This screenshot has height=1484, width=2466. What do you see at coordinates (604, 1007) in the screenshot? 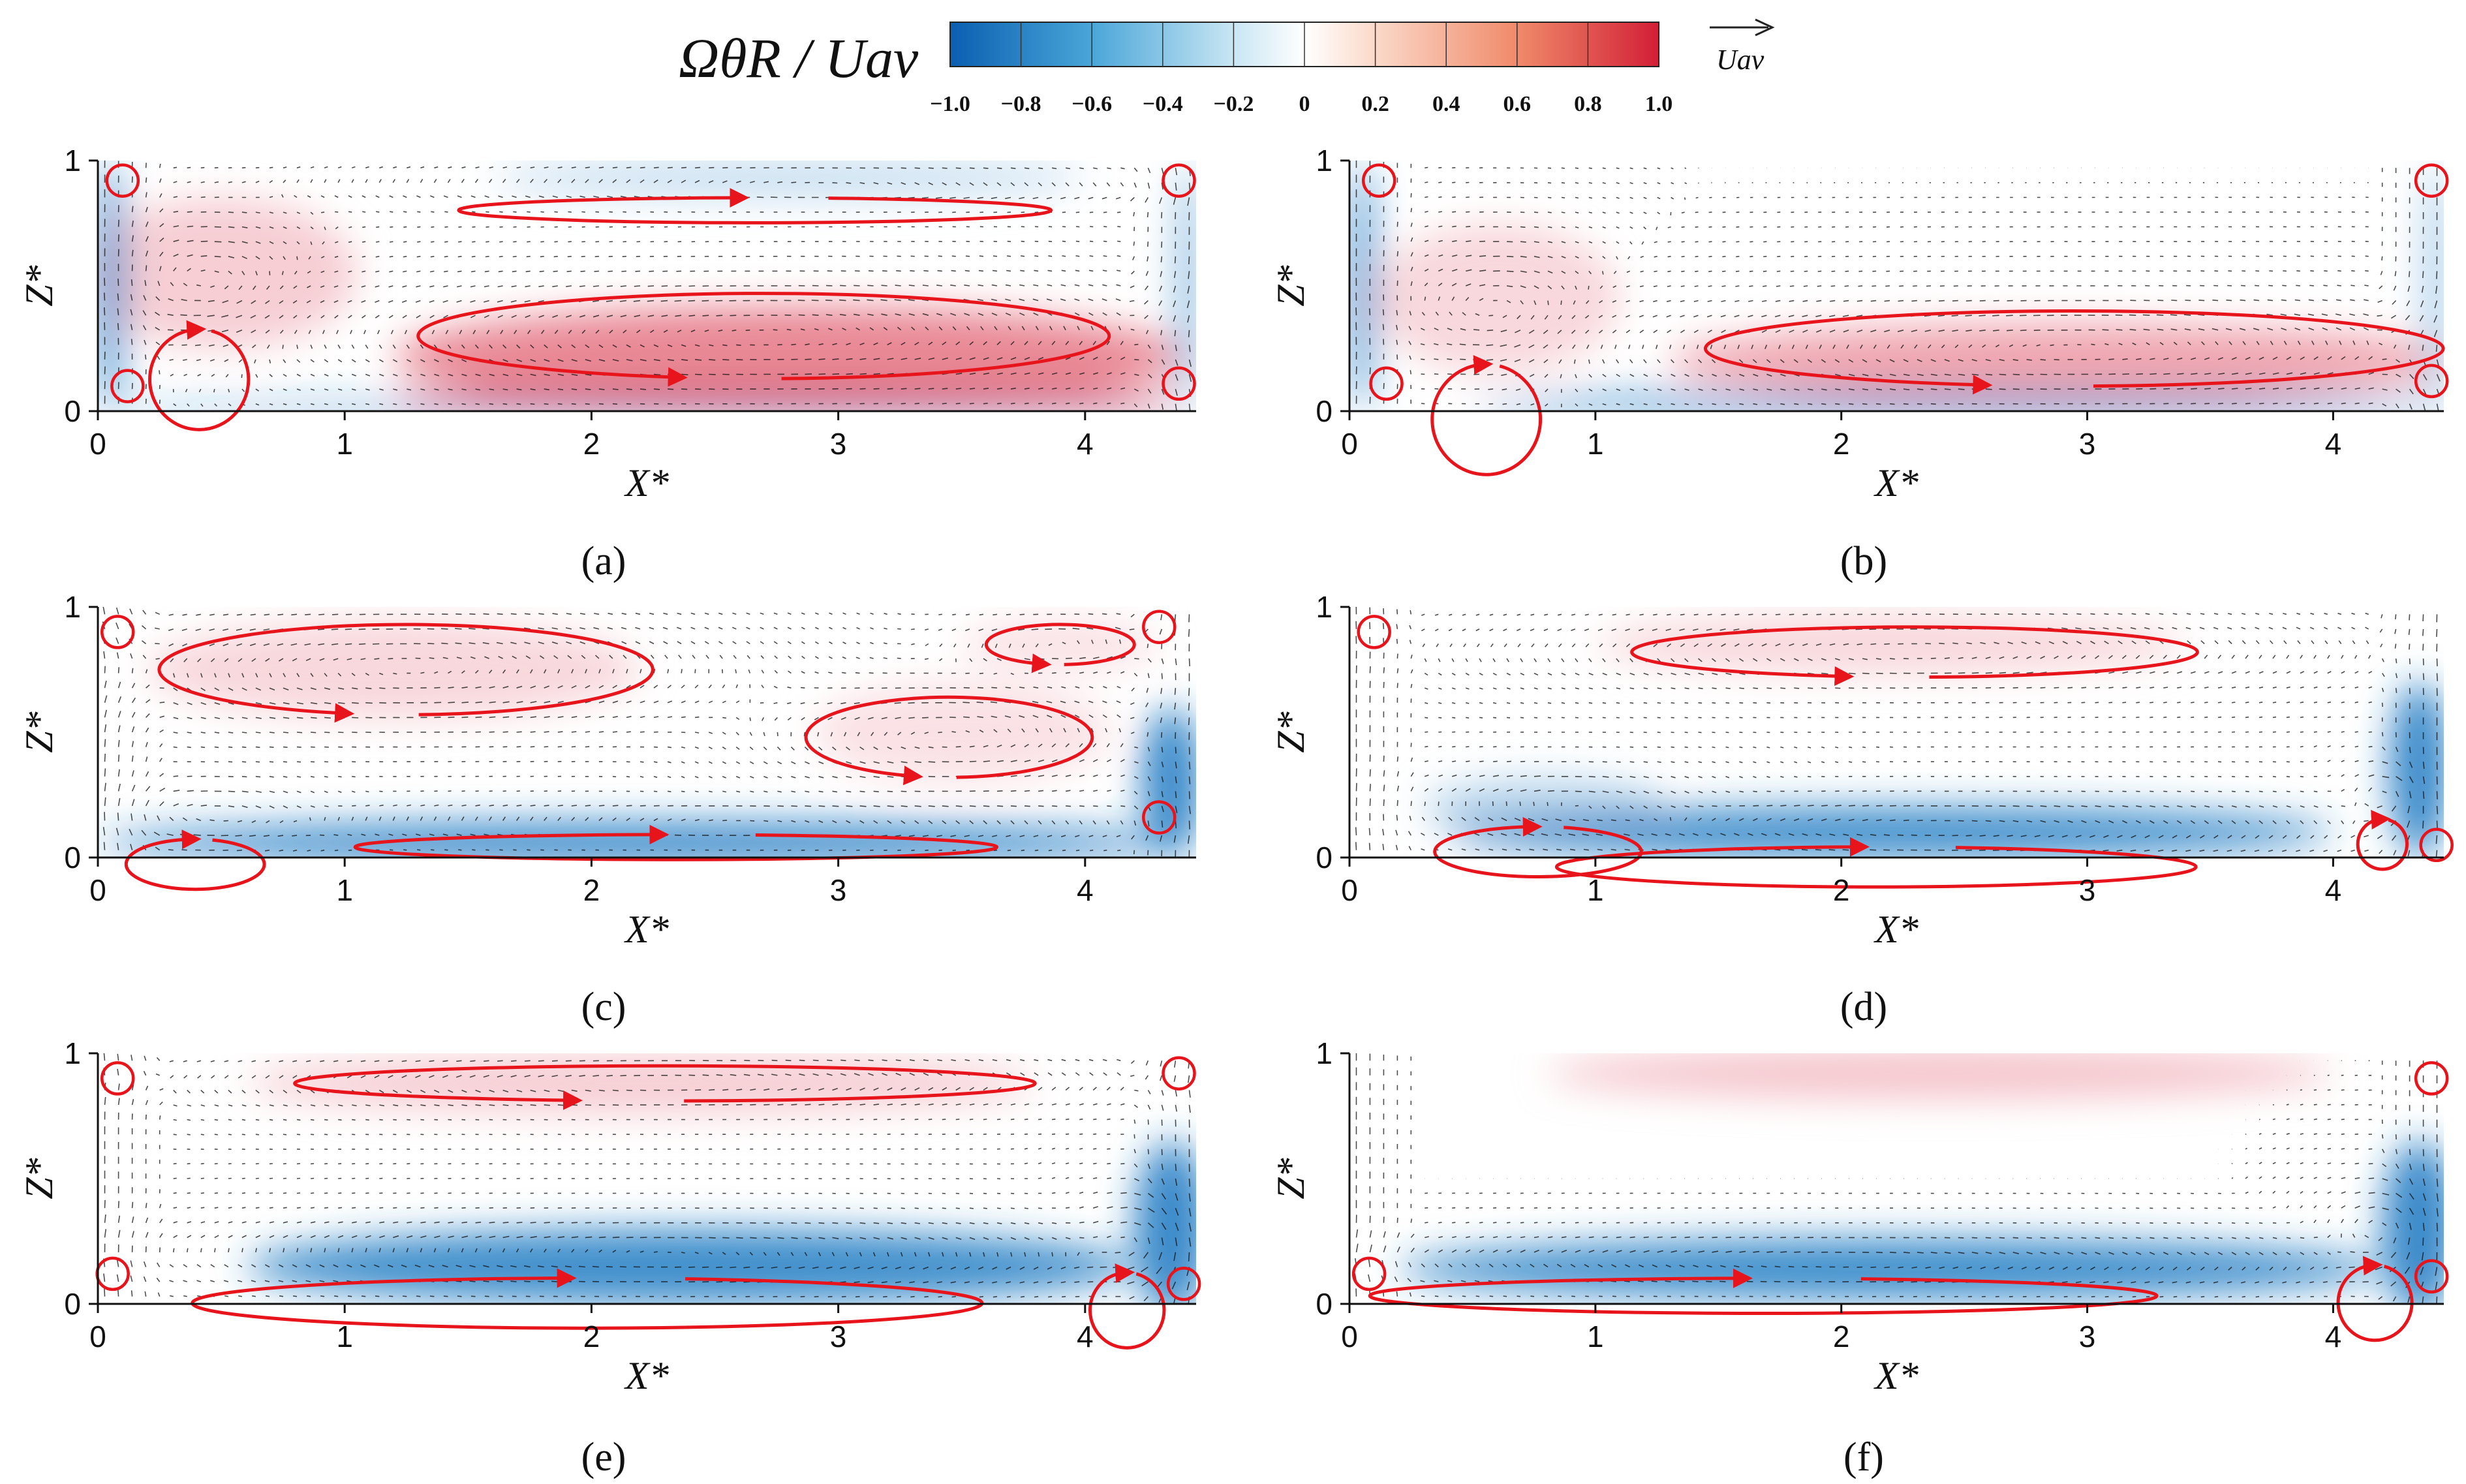
I see `panel-label: (c)` at bounding box center [604, 1007].